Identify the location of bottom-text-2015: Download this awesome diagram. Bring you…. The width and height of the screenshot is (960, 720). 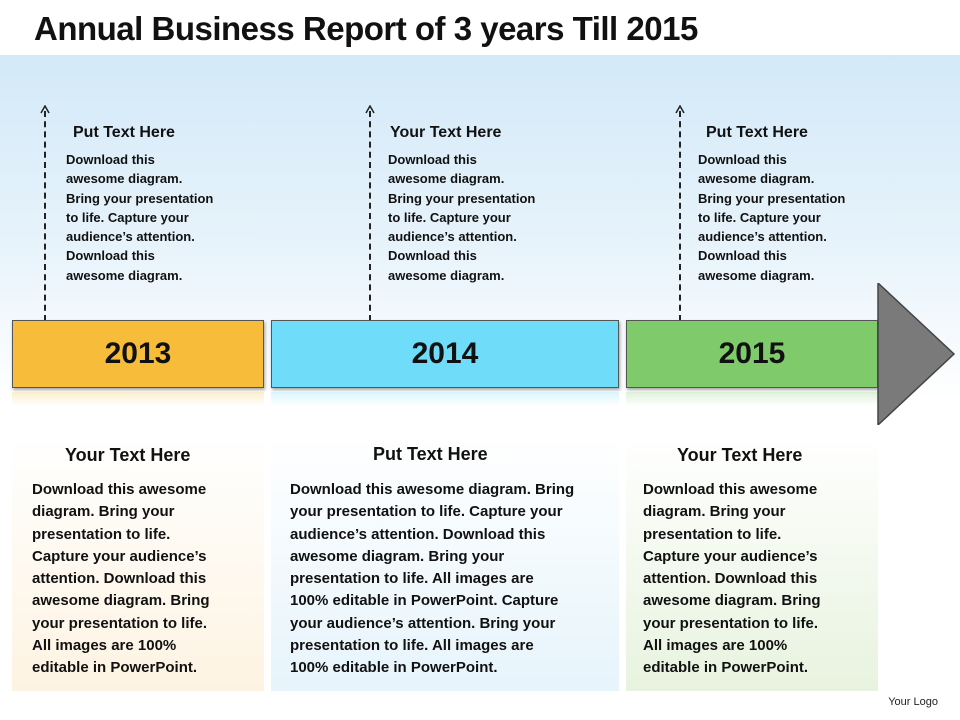
(732, 579).